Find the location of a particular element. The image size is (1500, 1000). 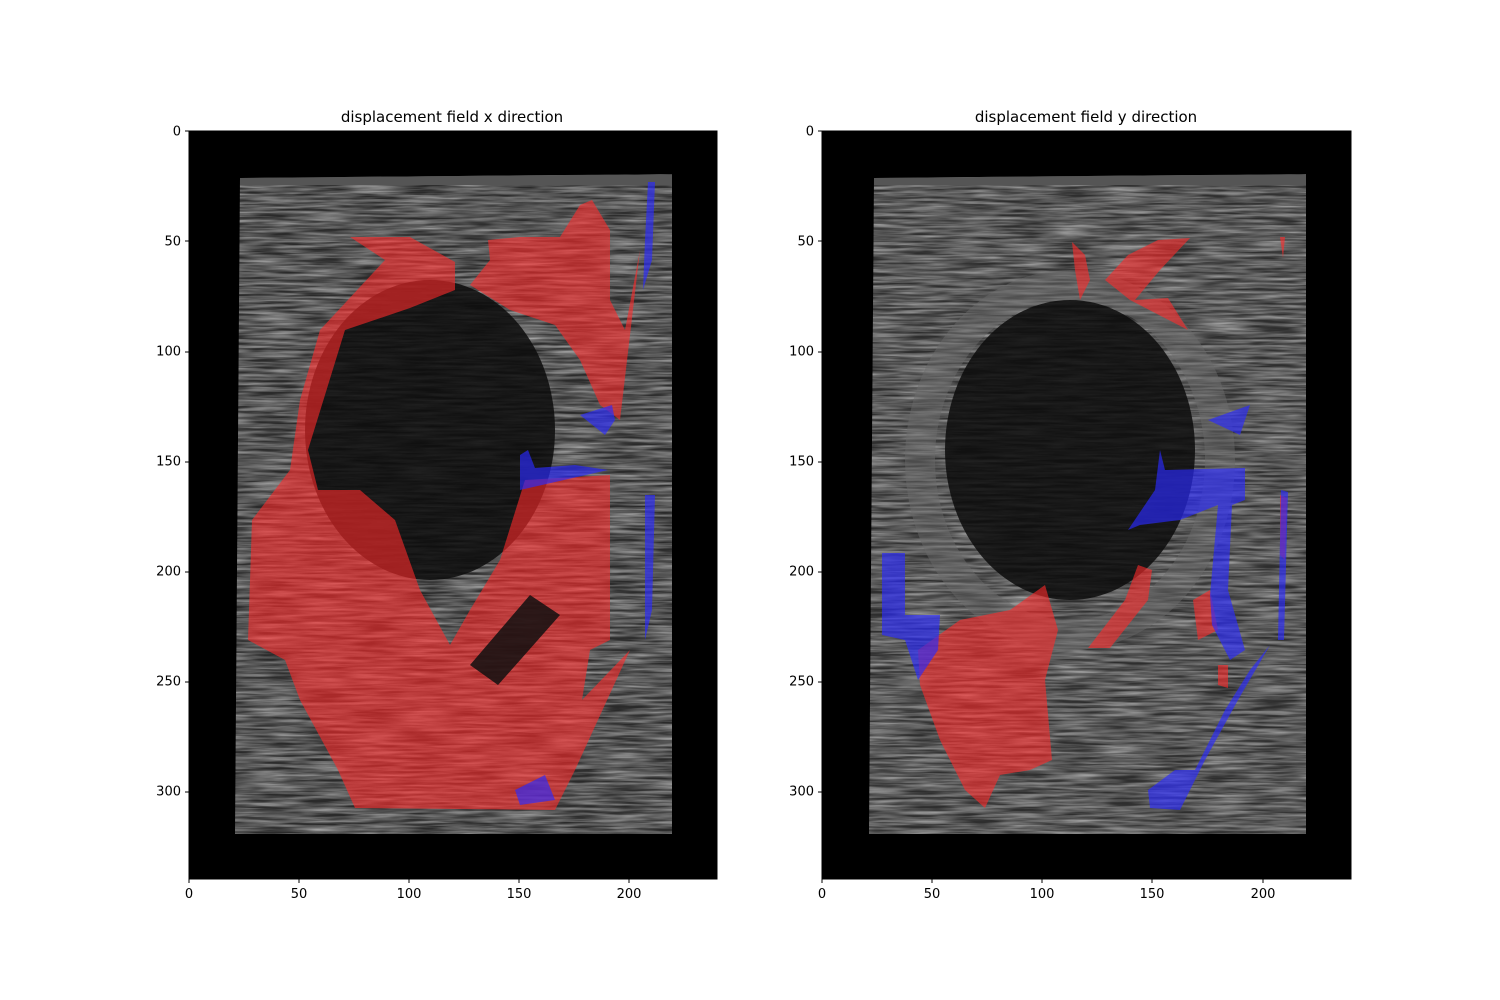

overlay-negative-x is located at coordinates (585, 493).